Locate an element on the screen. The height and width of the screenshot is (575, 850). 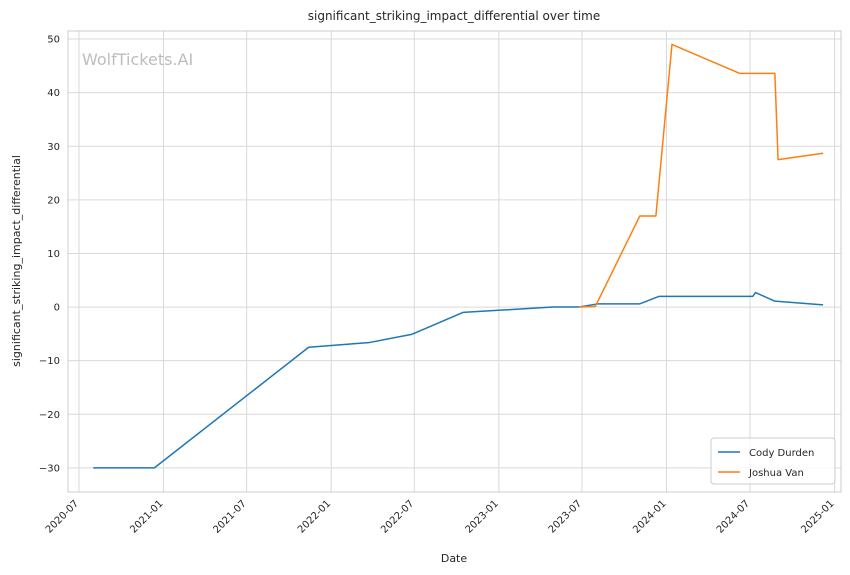
legend-box is located at coordinates (773, 461).